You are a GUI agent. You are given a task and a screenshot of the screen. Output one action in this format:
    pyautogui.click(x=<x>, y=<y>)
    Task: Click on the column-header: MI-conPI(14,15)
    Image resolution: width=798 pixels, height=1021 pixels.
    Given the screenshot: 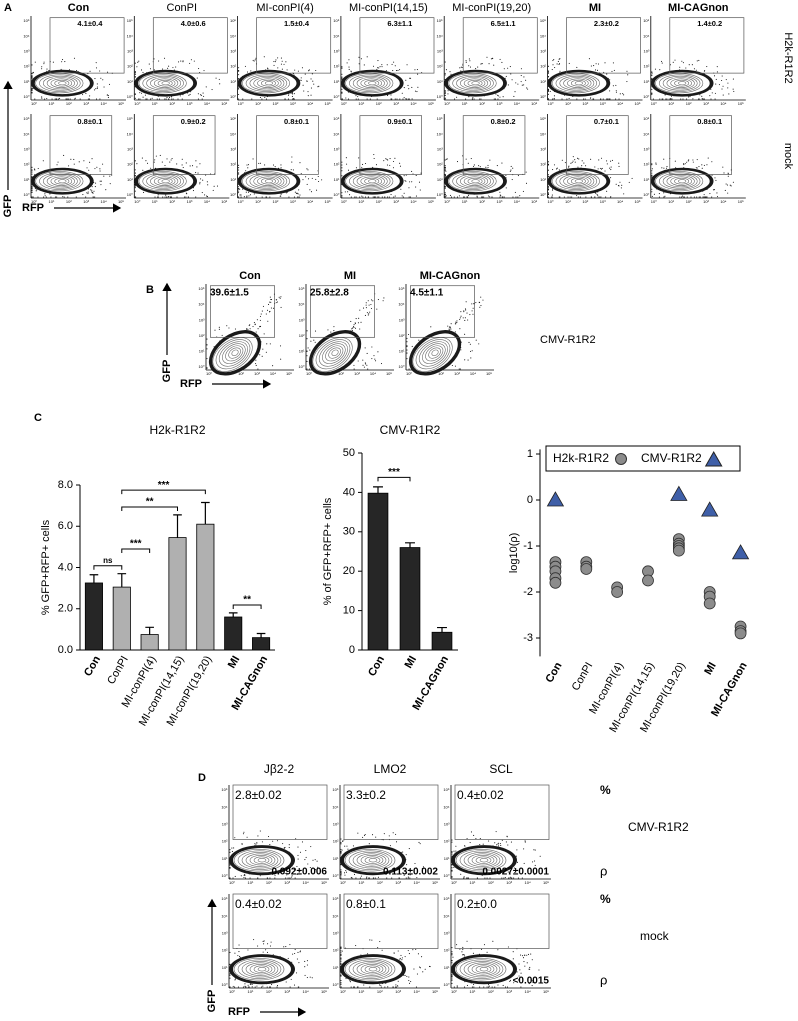 What is the action you would take?
    pyautogui.click(x=388, y=8)
    